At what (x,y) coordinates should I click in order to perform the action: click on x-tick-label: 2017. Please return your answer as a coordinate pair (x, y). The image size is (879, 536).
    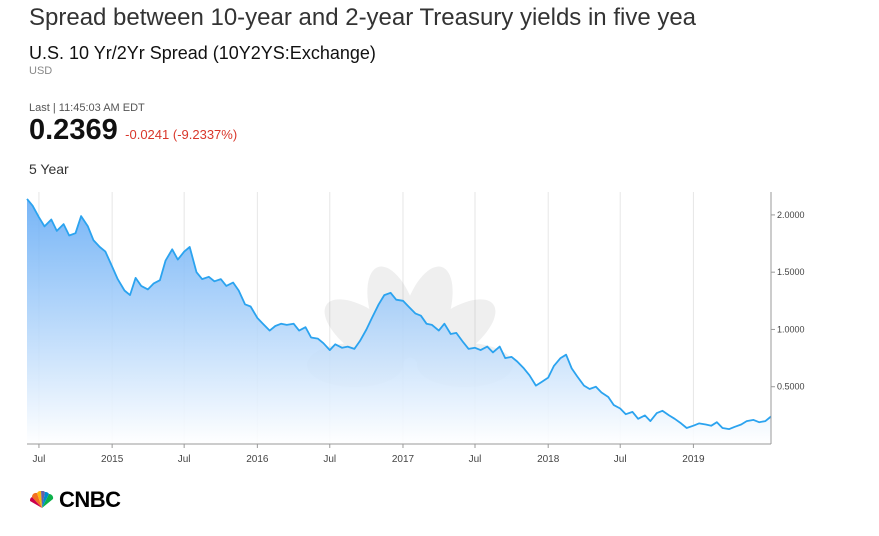
    Looking at the image, I should click on (403, 459).